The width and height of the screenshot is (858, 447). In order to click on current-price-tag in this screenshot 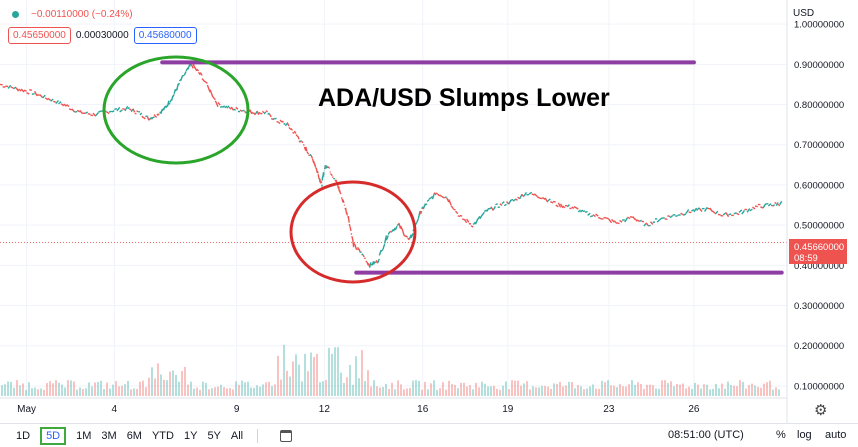, I will do `click(818, 251)`.